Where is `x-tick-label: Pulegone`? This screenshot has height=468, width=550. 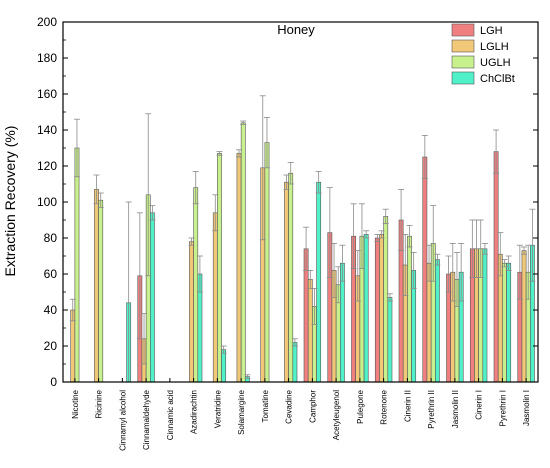
x-tick-label: Pulegone is located at coordinates (360, 406).